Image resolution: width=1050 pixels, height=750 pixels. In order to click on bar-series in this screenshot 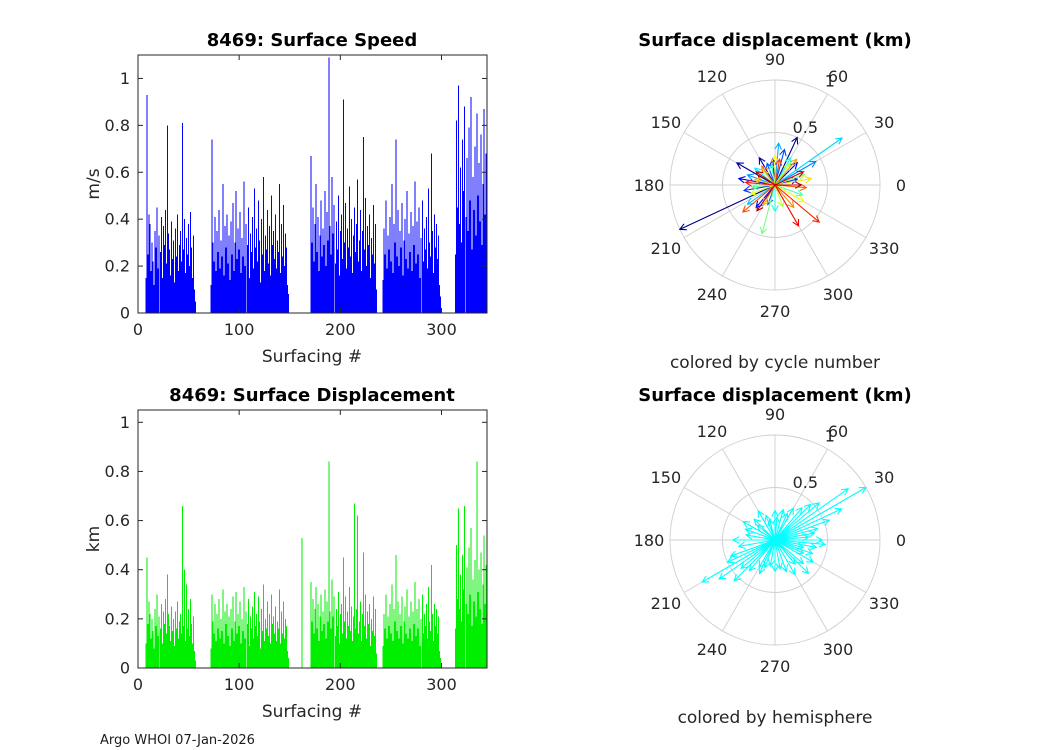, I will do `click(316, 185)`.